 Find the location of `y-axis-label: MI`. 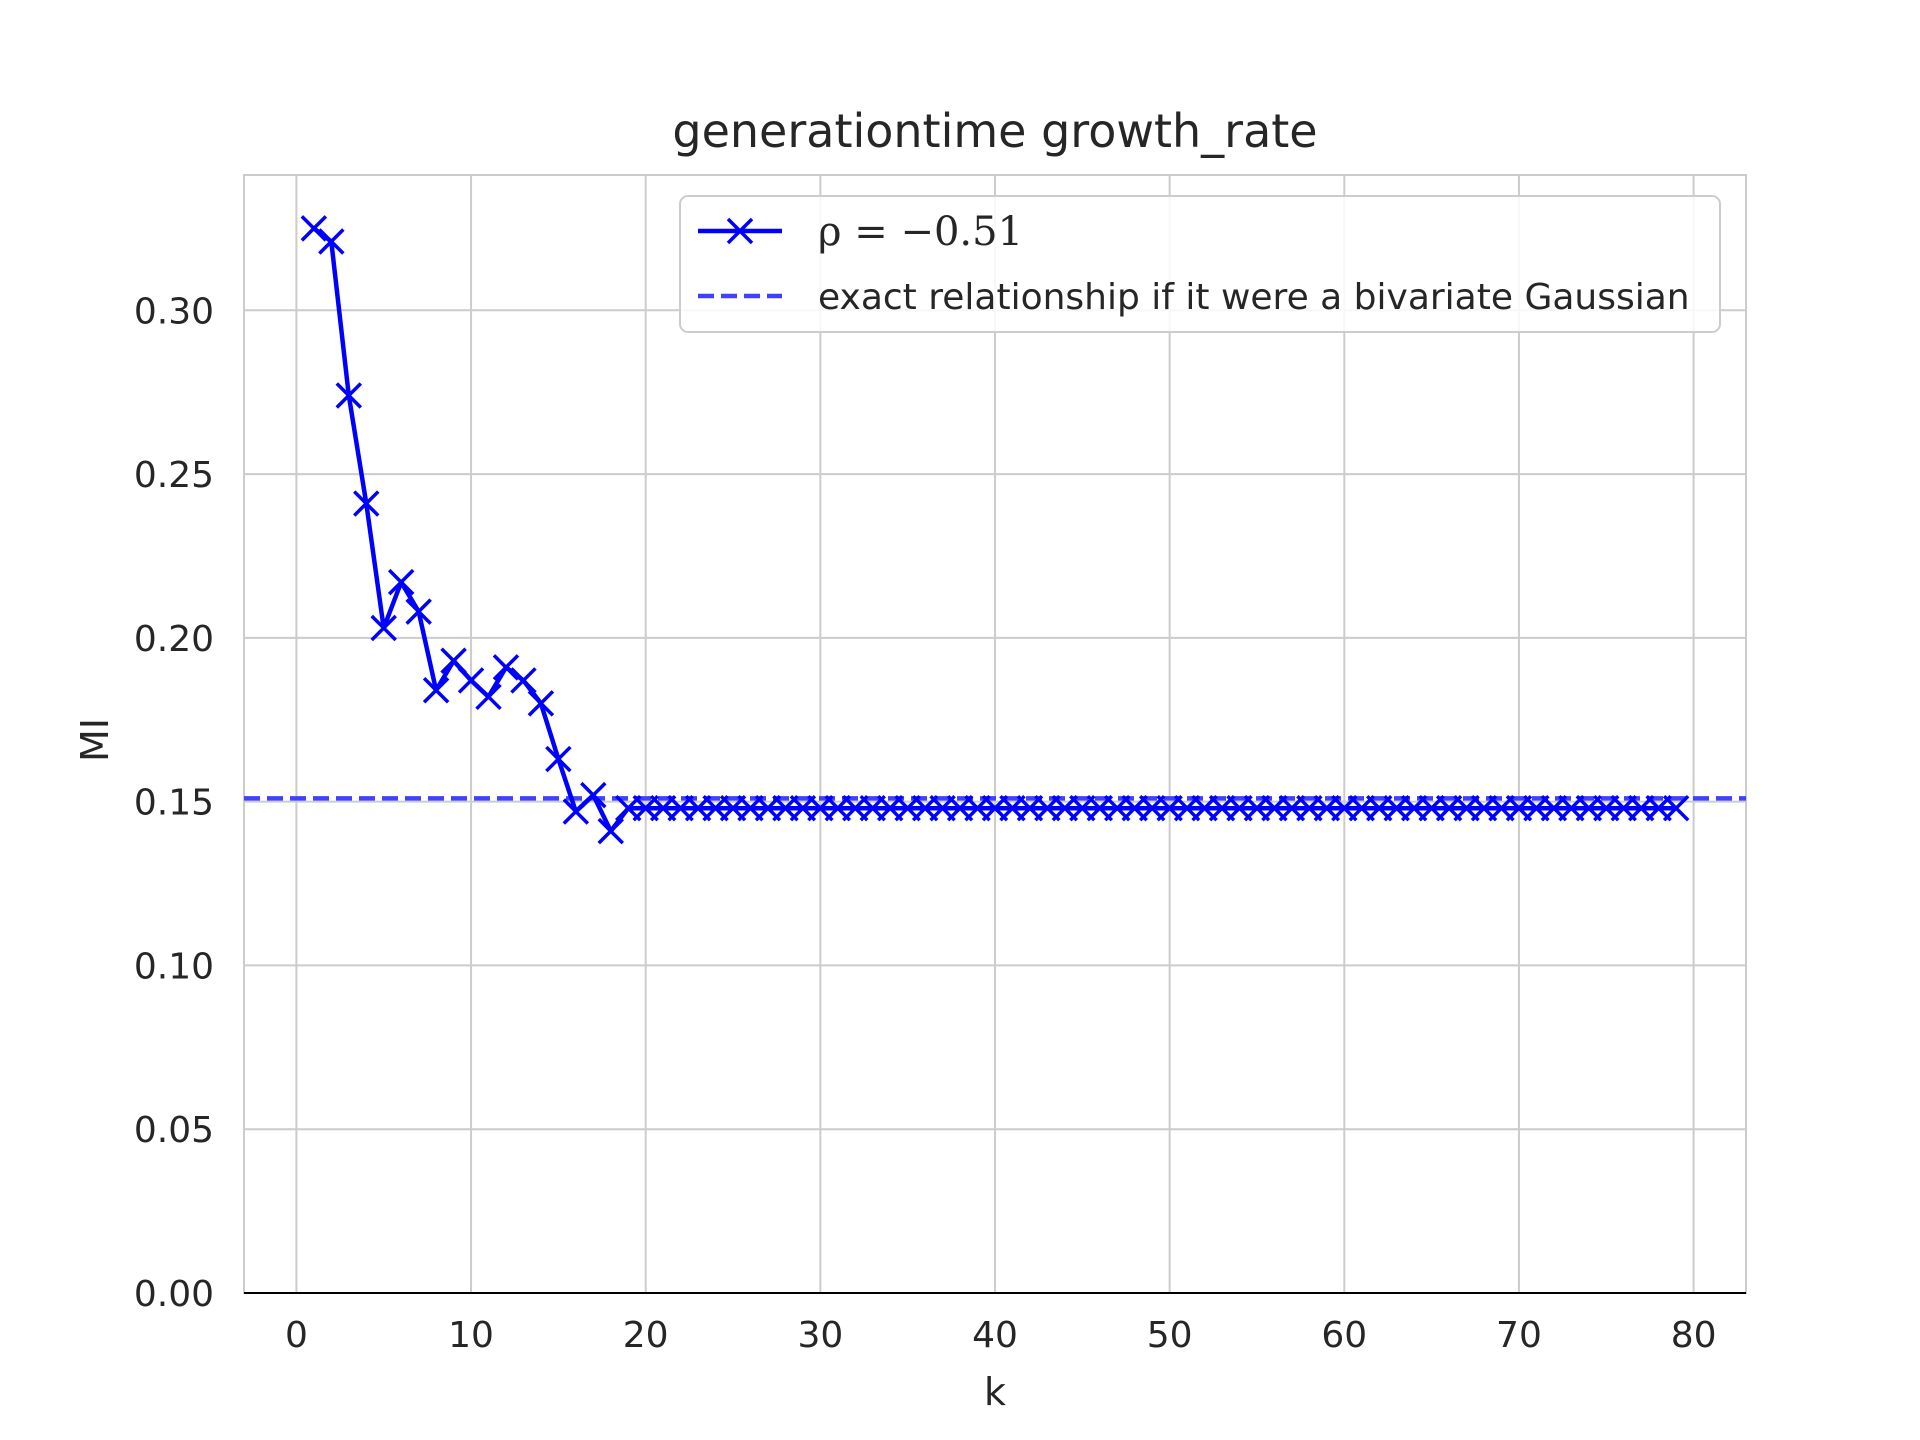

y-axis-label: MI is located at coordinates (95, 740).